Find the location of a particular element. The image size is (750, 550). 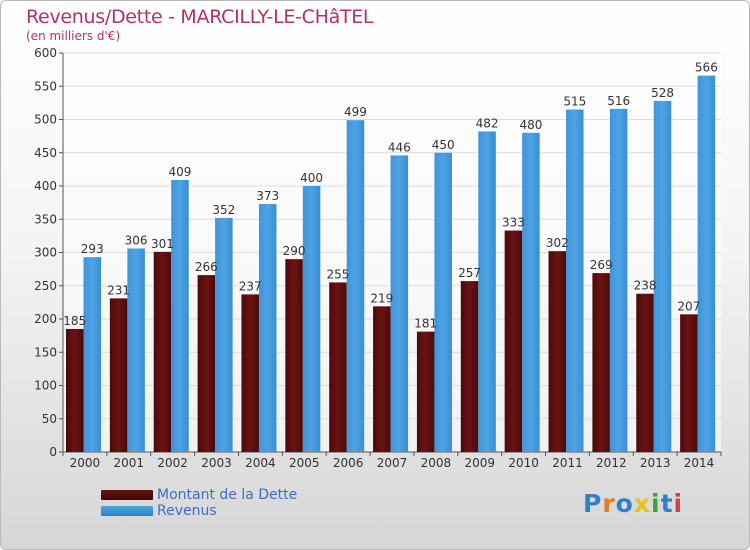

y-tick-label: 100 is located at coordinates (45, 386).